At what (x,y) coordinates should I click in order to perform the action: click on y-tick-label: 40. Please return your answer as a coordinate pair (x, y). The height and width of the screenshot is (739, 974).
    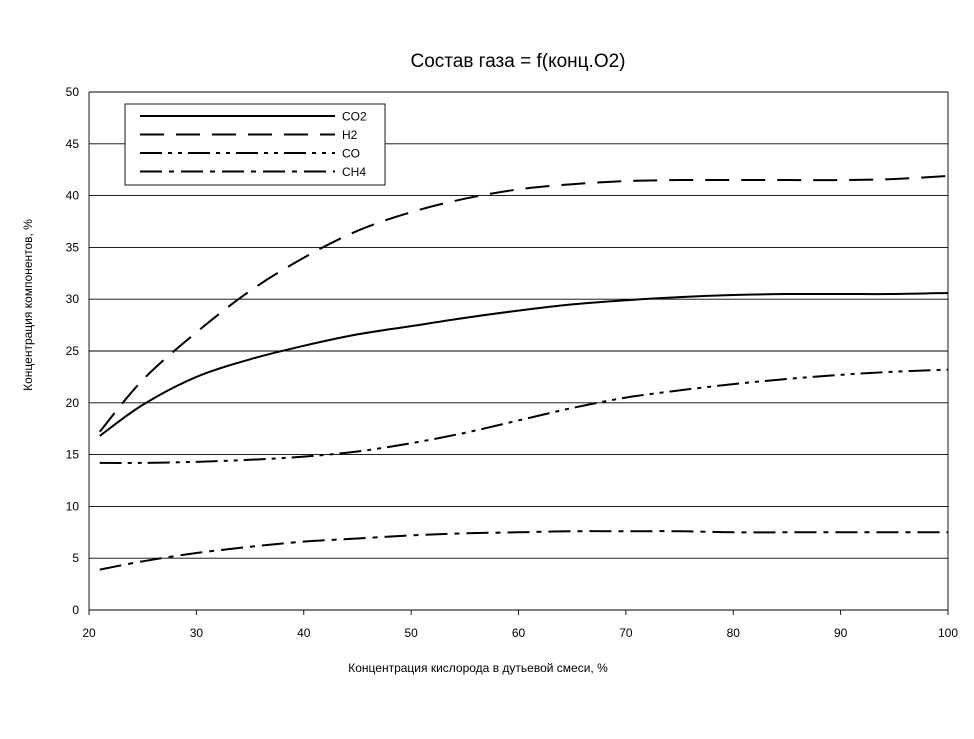
    Looking at the image, I should click on (73, 196).